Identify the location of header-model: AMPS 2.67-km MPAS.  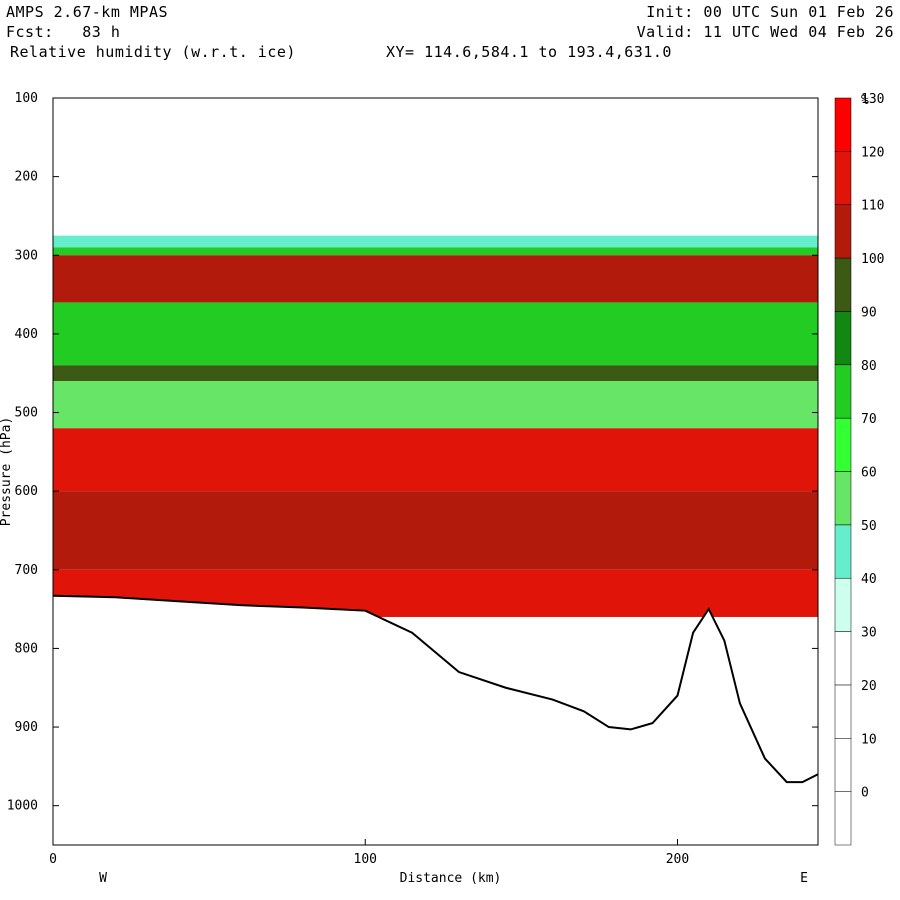
(87, 12).